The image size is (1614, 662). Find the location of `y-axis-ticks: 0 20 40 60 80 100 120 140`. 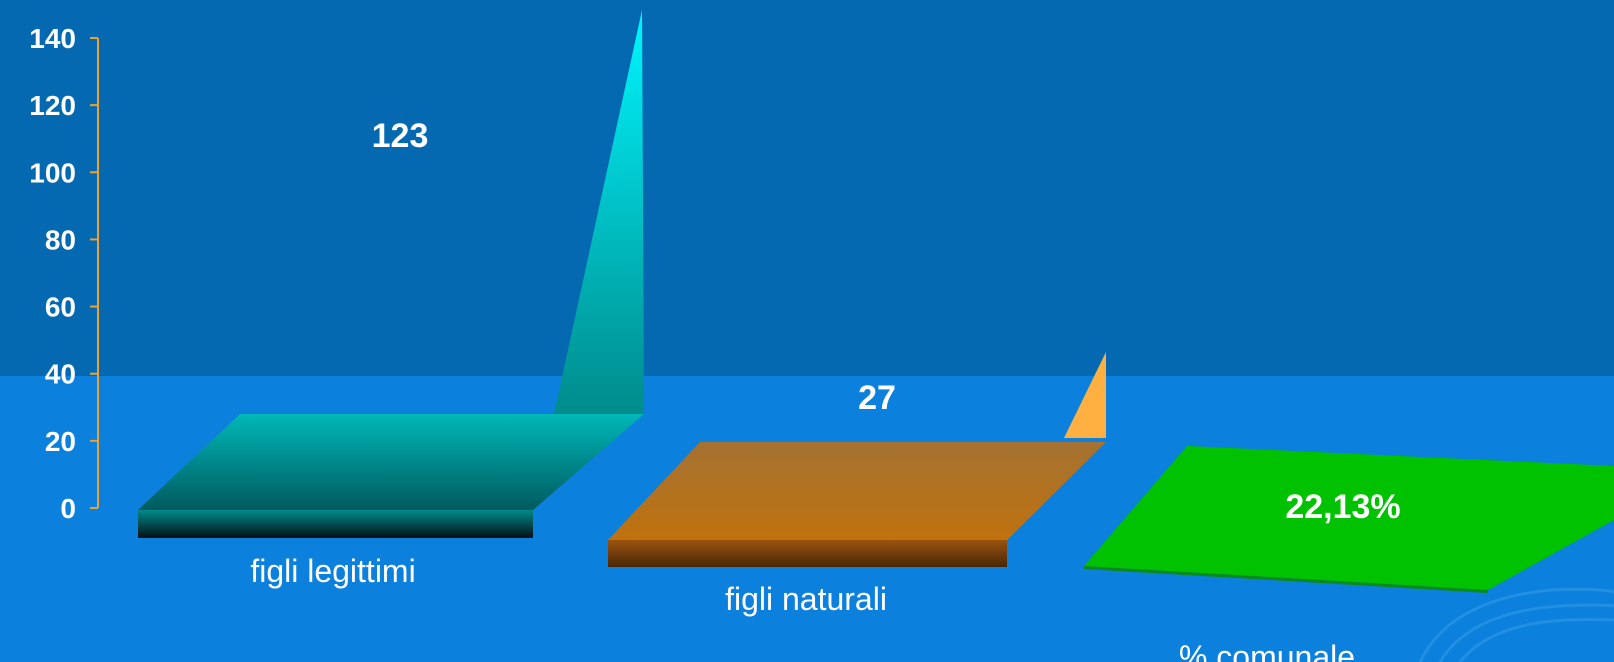

y-axis-ticks: 0 20 40 60 80 100 120 140 is located at coordinates (63, 273).